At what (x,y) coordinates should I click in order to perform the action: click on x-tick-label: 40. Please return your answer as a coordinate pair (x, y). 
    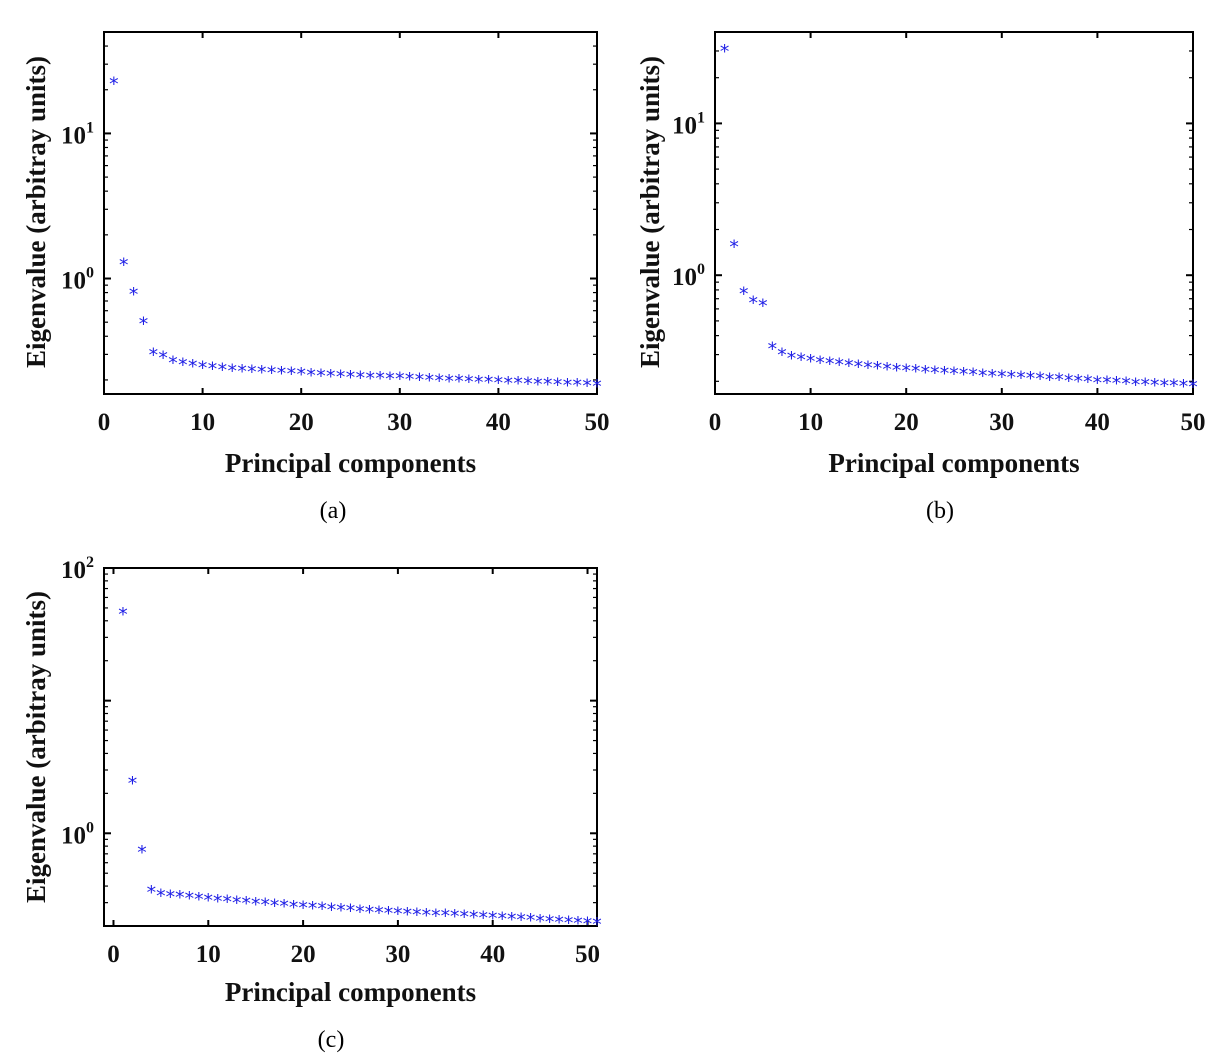
    Looking at the image, I should click on (498, 422).